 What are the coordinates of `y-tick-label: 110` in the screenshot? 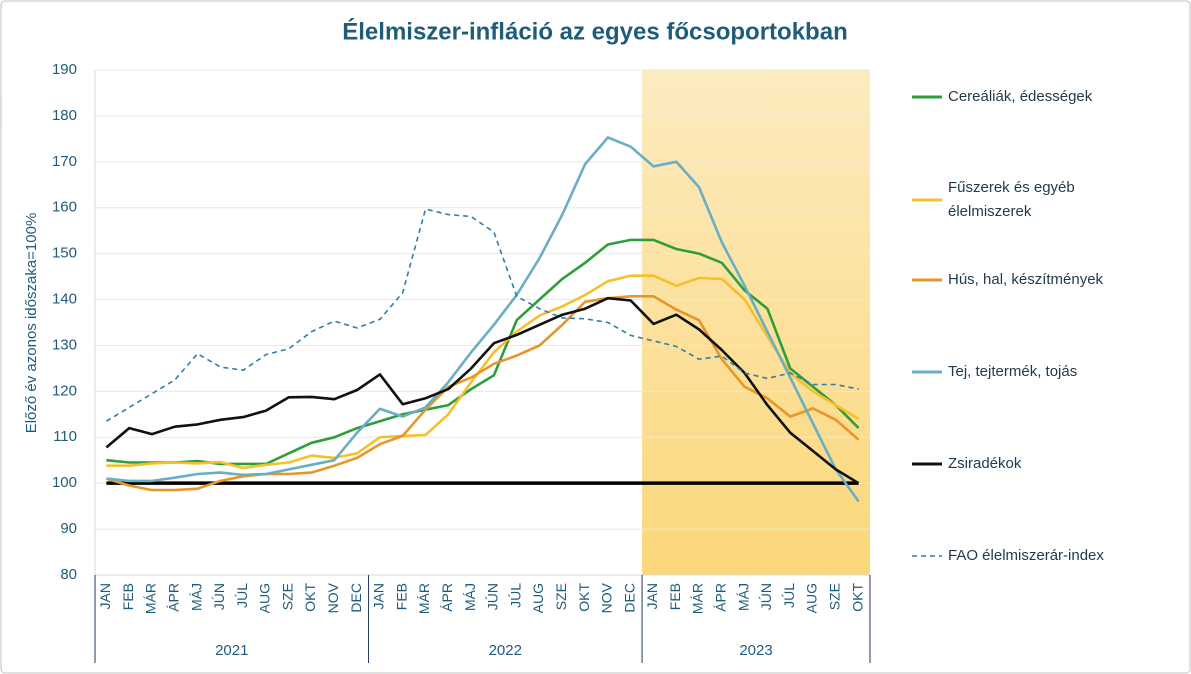 It's located at (65, 436).